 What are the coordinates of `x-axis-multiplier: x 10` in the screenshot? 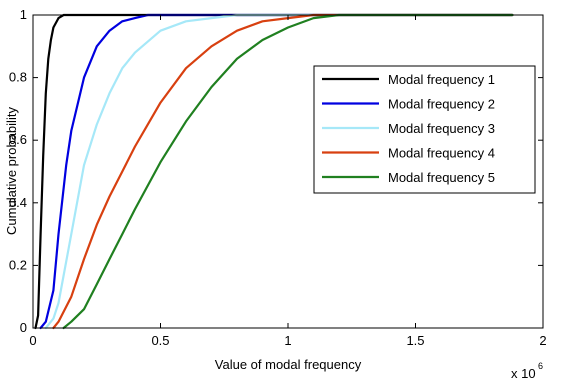 It's located at (523, 373).